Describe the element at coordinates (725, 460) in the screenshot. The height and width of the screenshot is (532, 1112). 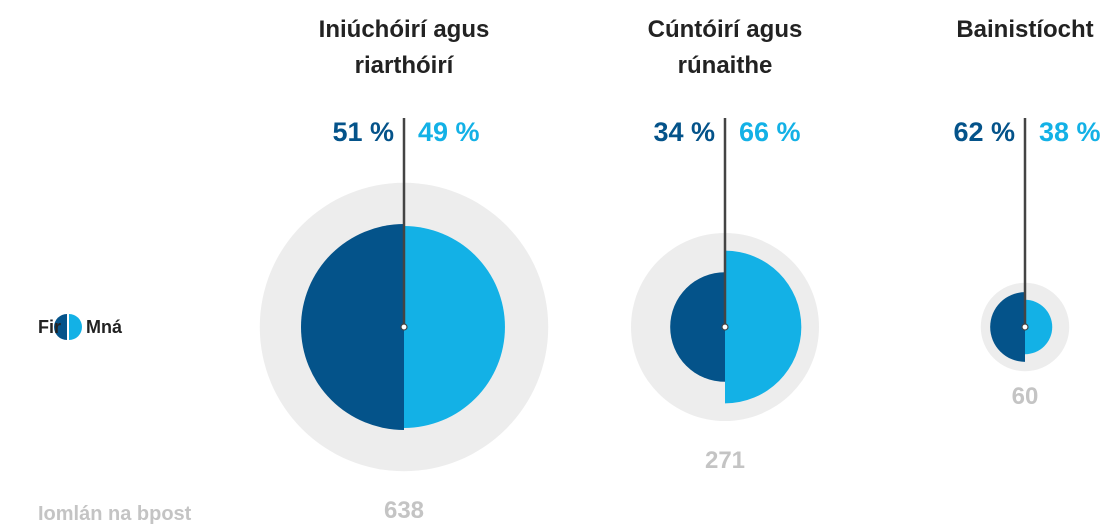
I see `total-label: 271` at that location.